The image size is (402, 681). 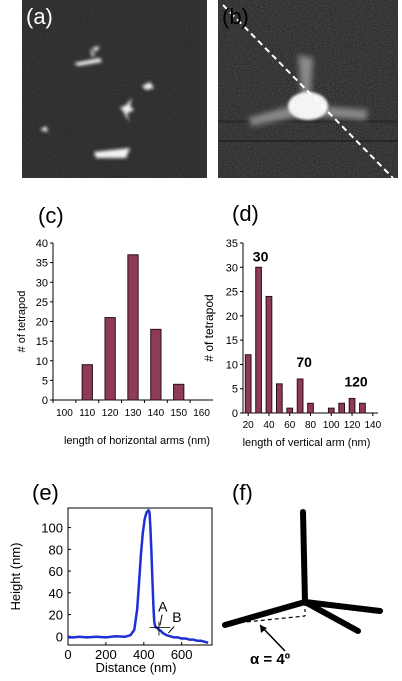 I want to click on annotation-B-arrow, so click(x=171, y=630).